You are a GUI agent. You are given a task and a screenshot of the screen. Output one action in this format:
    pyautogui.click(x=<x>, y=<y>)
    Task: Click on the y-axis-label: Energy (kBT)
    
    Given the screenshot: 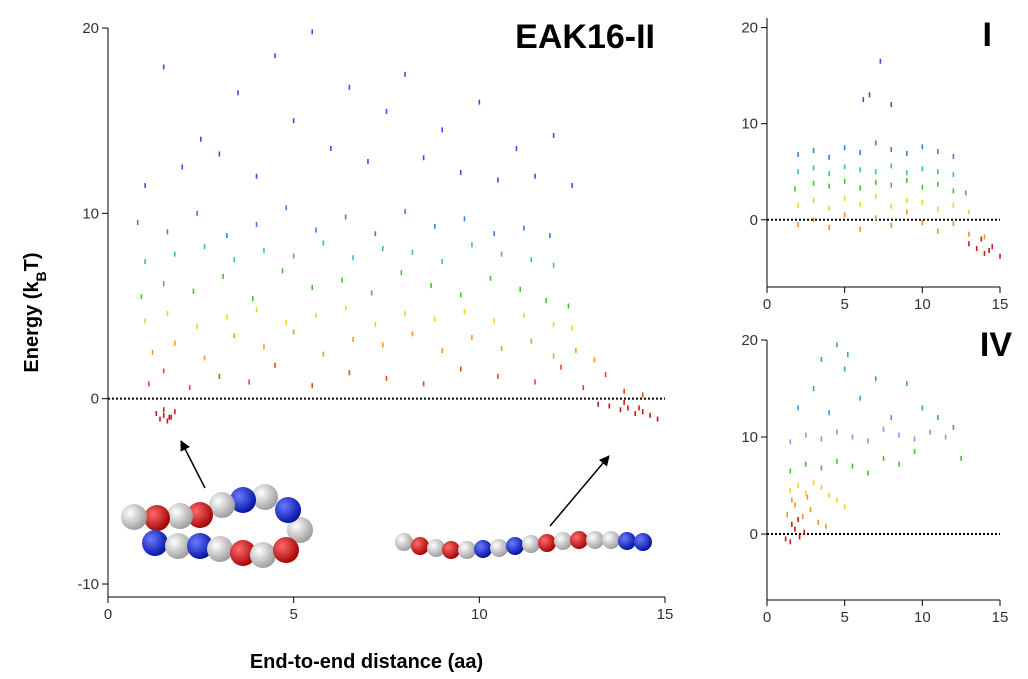 What is the action you would take?
    pyautogui.click(x=35, y=312)
    